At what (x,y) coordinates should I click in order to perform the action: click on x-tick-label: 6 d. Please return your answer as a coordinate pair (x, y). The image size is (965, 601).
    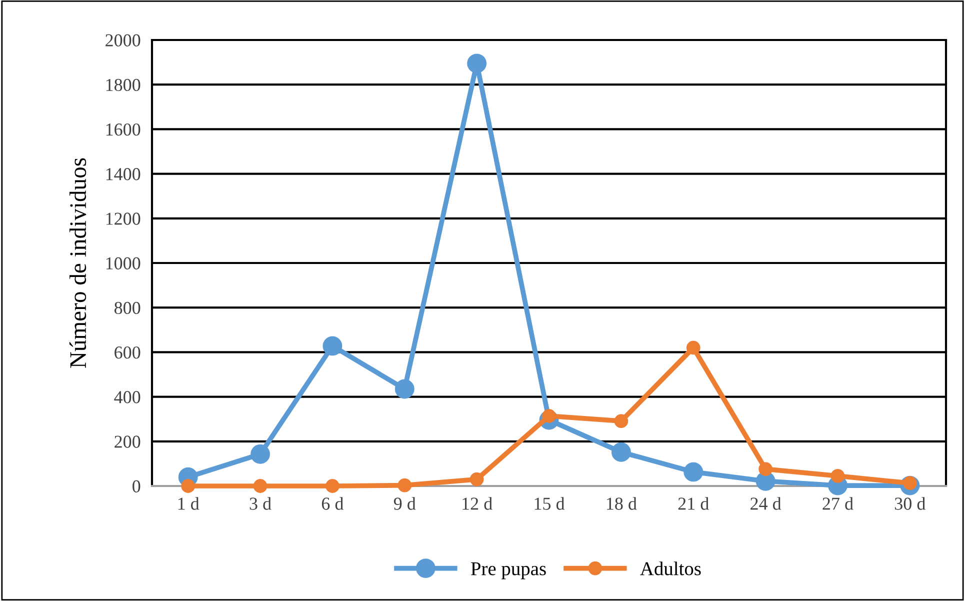
    Looking at the image, I should click on (333, 503).